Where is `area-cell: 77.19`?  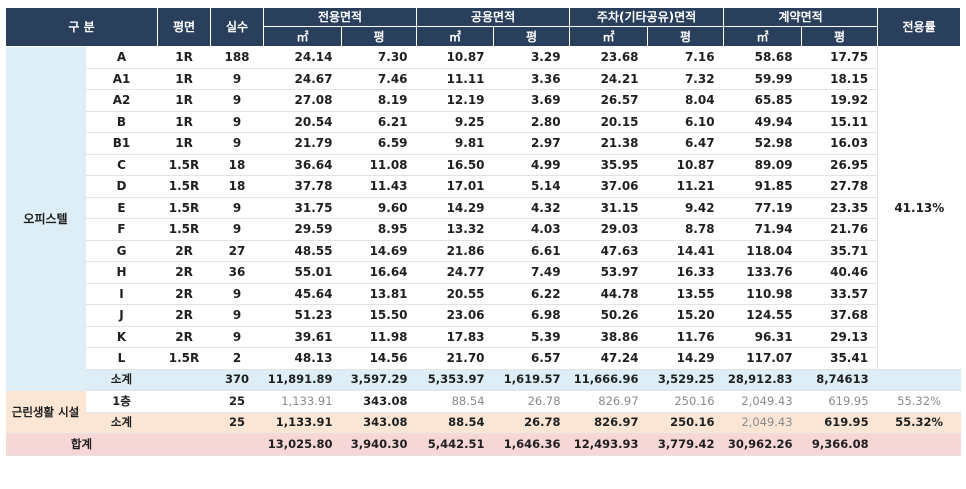 area-cell: 77.19 is located at coordinates (762, 208).